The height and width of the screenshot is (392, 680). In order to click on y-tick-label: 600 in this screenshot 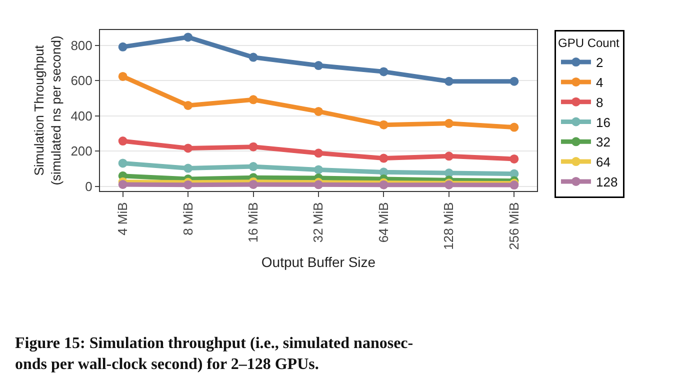, I will do `click(81, 80)`.